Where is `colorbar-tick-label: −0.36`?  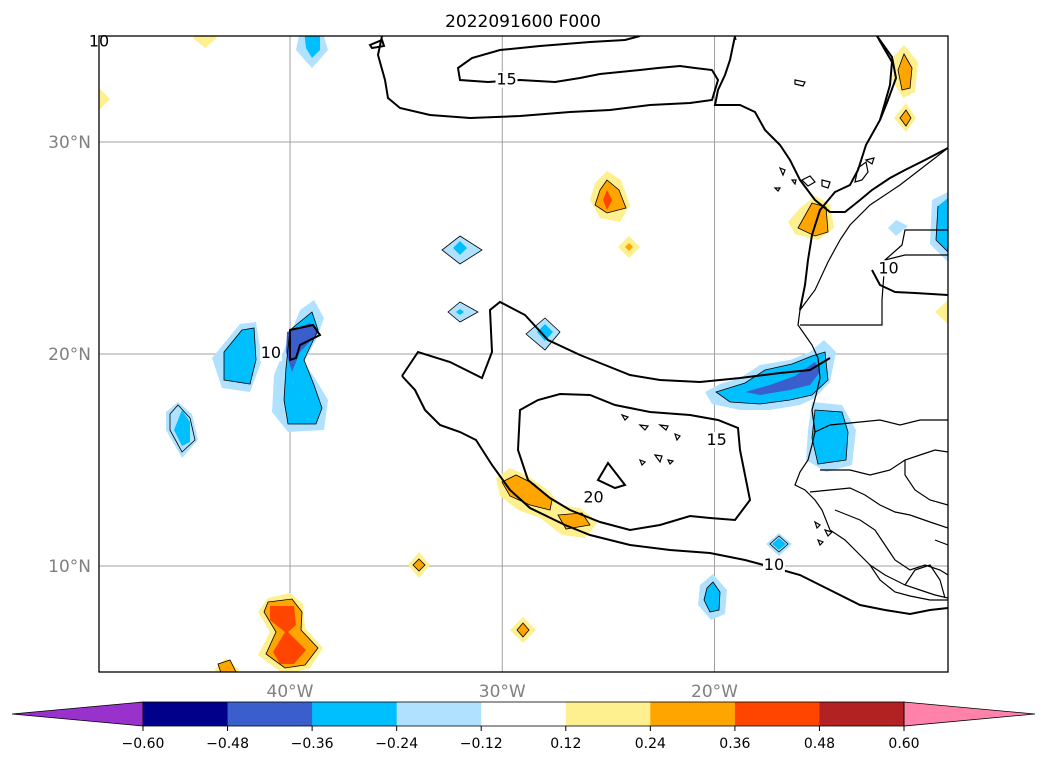 colorbar-tick-label: −0.36 is located at coordinates (312, 744).